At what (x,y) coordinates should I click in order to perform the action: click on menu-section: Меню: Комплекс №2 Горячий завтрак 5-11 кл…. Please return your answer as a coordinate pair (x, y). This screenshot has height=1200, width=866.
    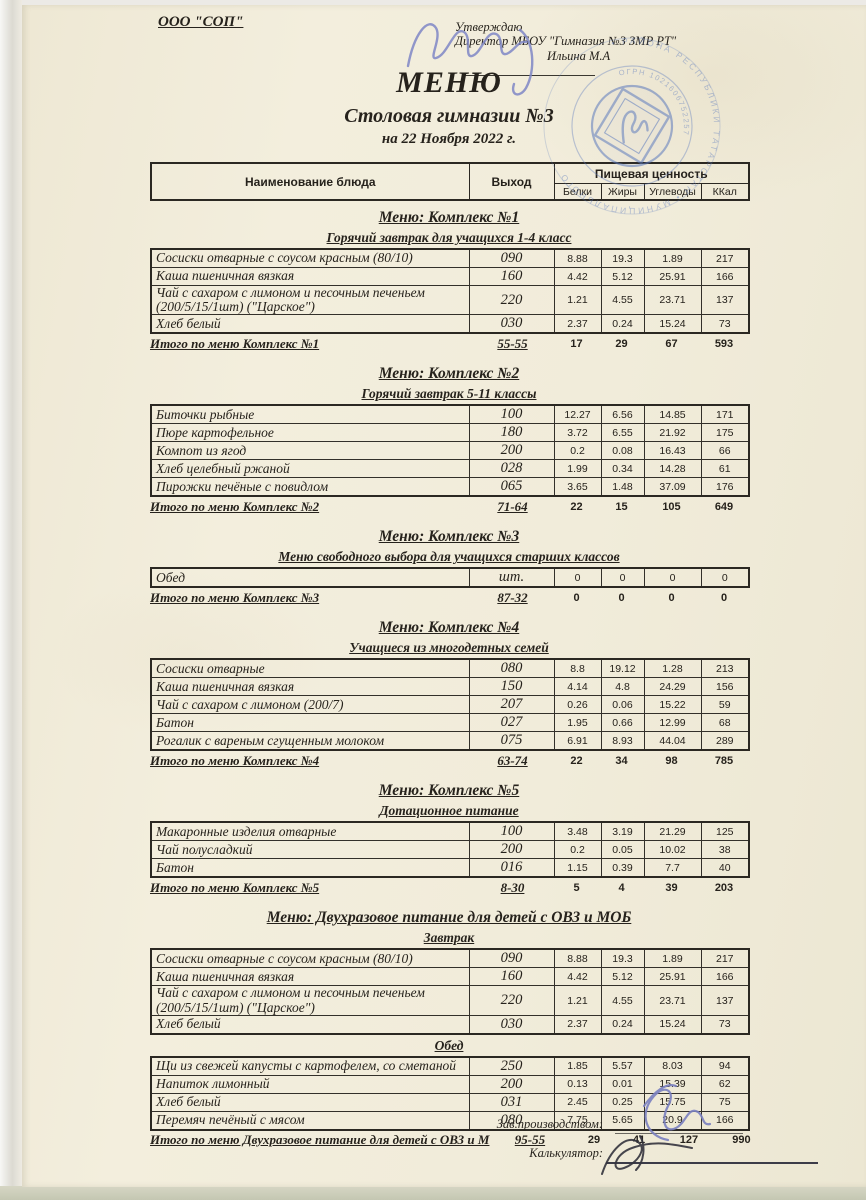
    Looking at the image, I should click on (450, 440).